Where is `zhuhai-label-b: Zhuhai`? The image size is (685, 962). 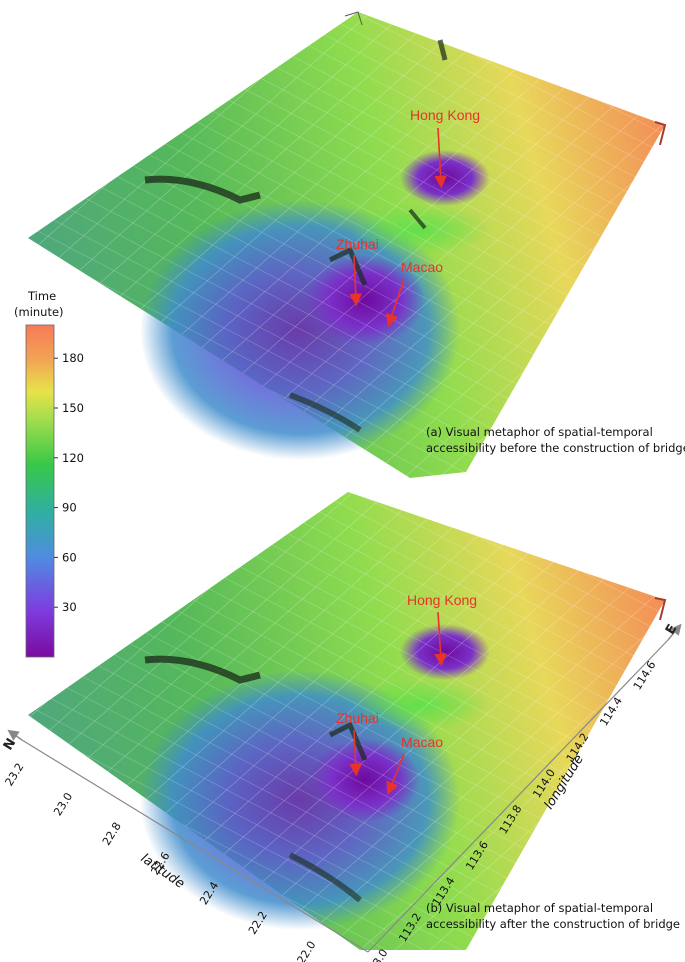 zhuhai-label-b: Zhuhai is located at coordinates (357, 718).